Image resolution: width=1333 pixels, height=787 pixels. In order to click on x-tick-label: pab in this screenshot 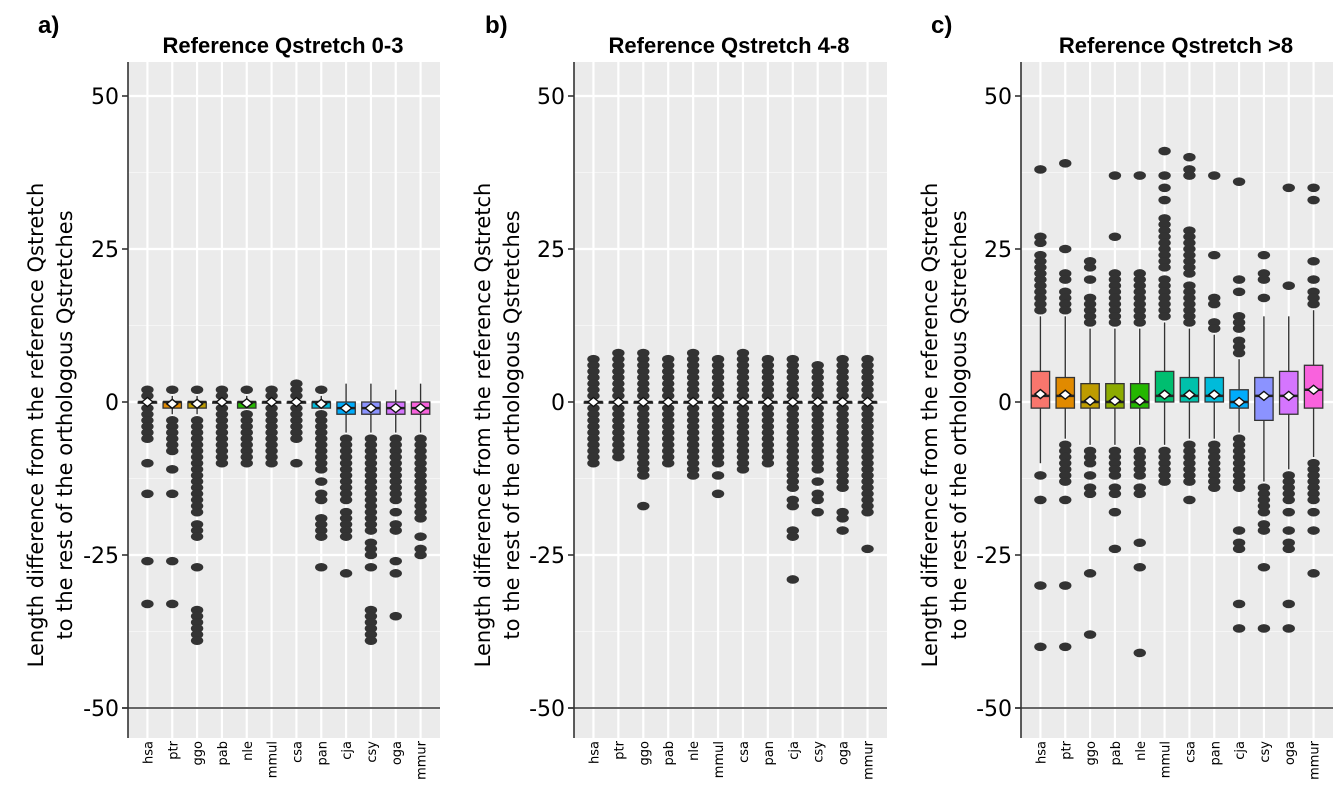, I will do `click(1116, 753)`.